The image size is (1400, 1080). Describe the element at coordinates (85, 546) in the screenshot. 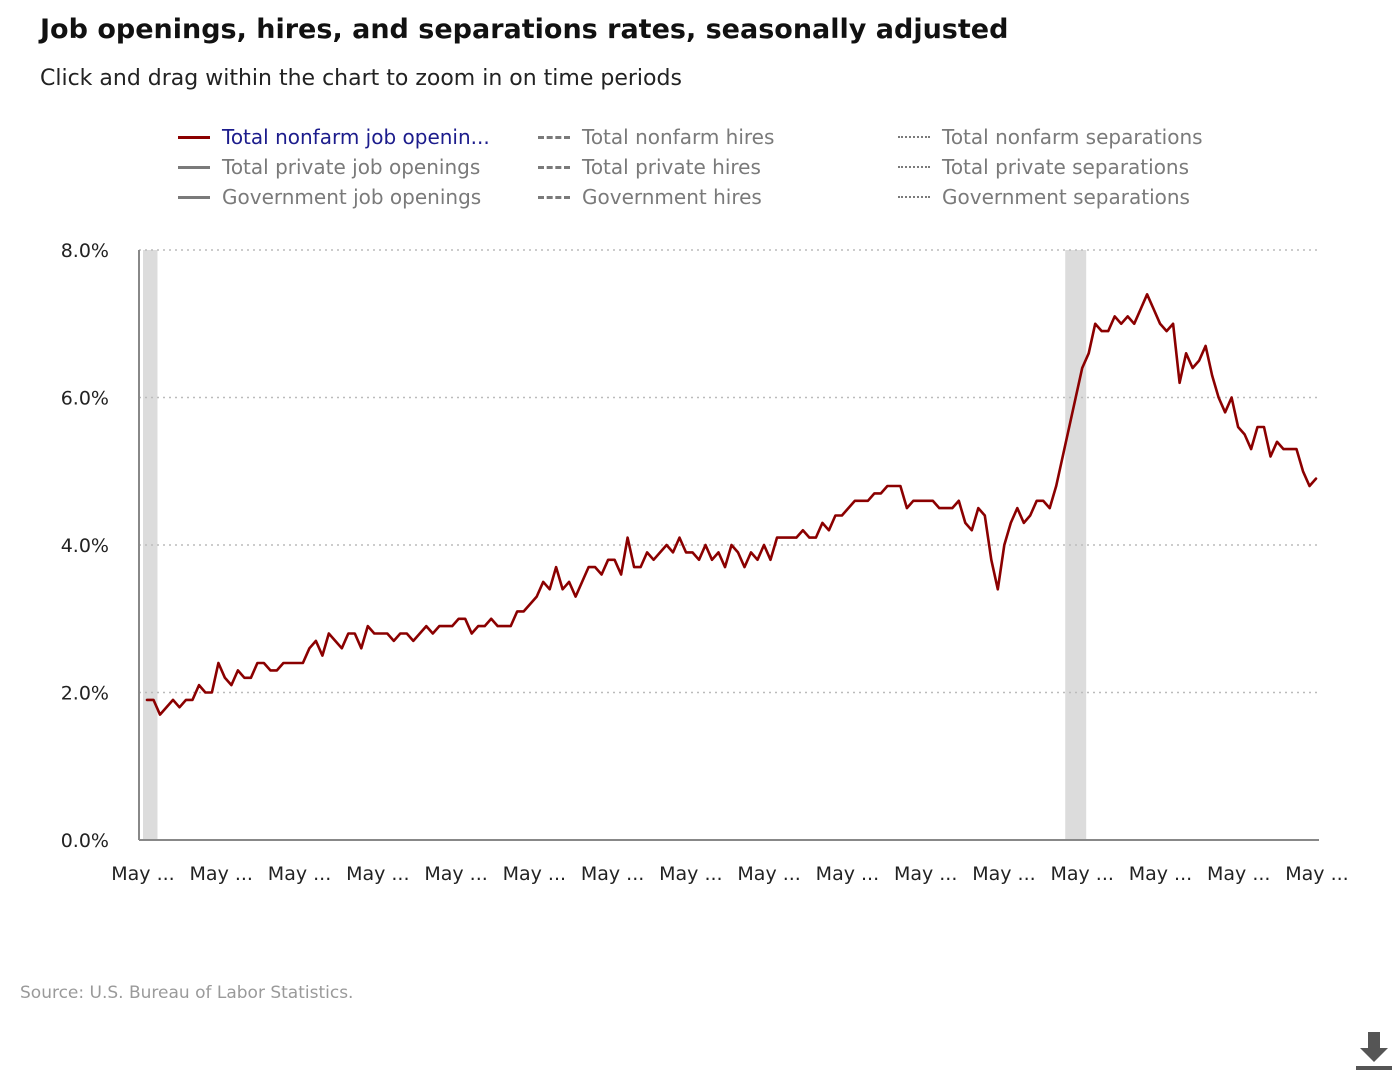

I see `y-tick-label: 4.0%` at that location.